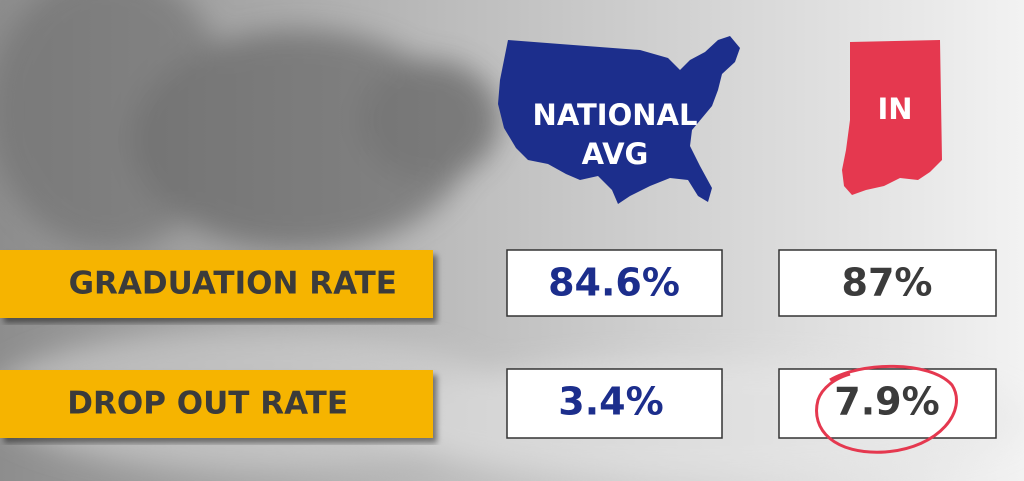 The height and width of the screenshot is (481, 1024). I want to click on column-header: NATIONAL, so click(615, 115).